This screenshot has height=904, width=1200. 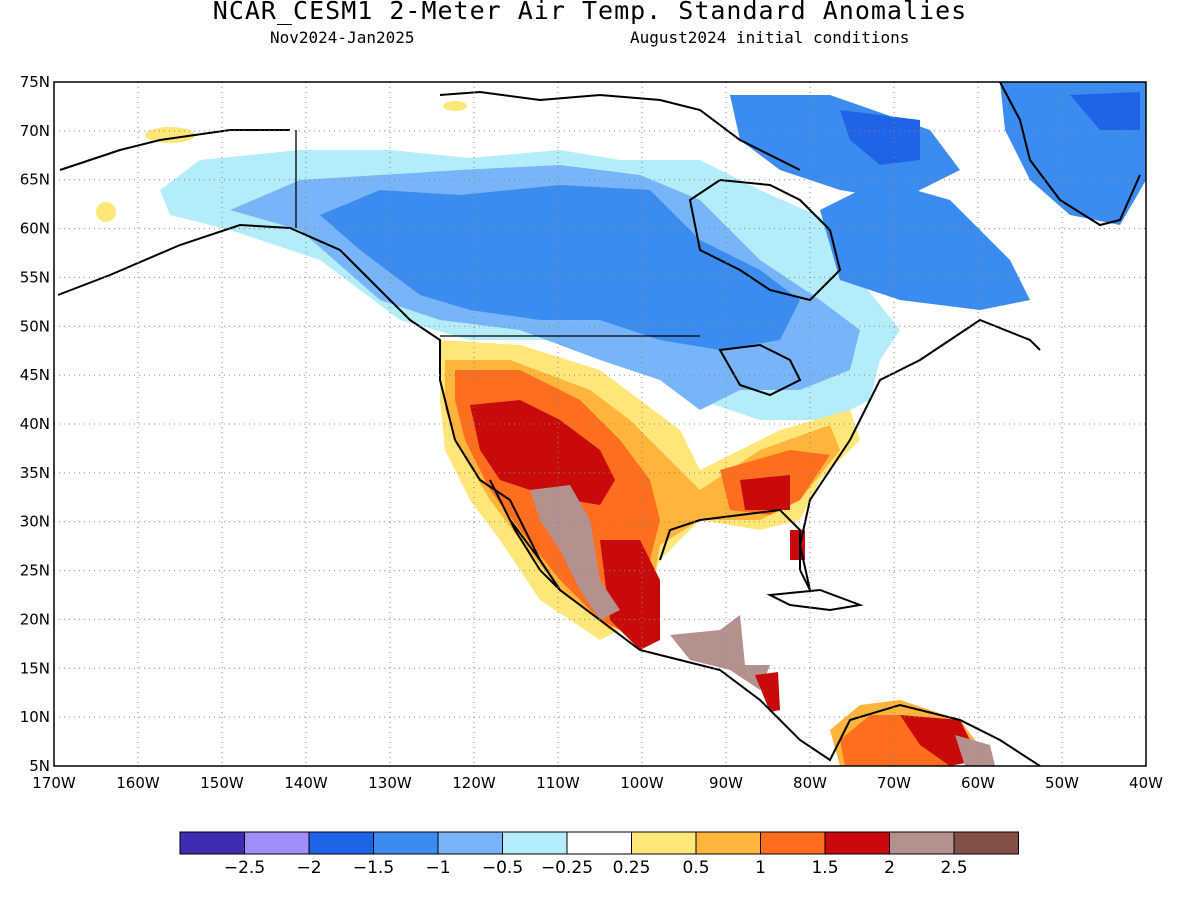 I want to click on colorbar-label: 0.25, so click(x=632, y=868).